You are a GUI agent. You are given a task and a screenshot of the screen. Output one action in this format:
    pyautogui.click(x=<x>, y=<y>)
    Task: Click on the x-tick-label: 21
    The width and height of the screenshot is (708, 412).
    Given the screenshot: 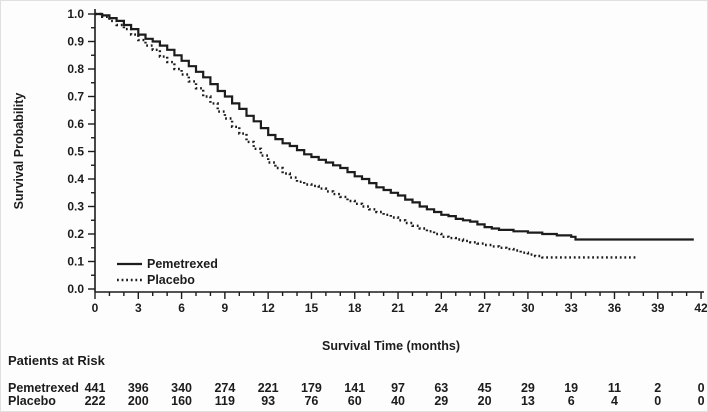 What is the action you would take?
    pyautogui.click(x=398, y=308)
    